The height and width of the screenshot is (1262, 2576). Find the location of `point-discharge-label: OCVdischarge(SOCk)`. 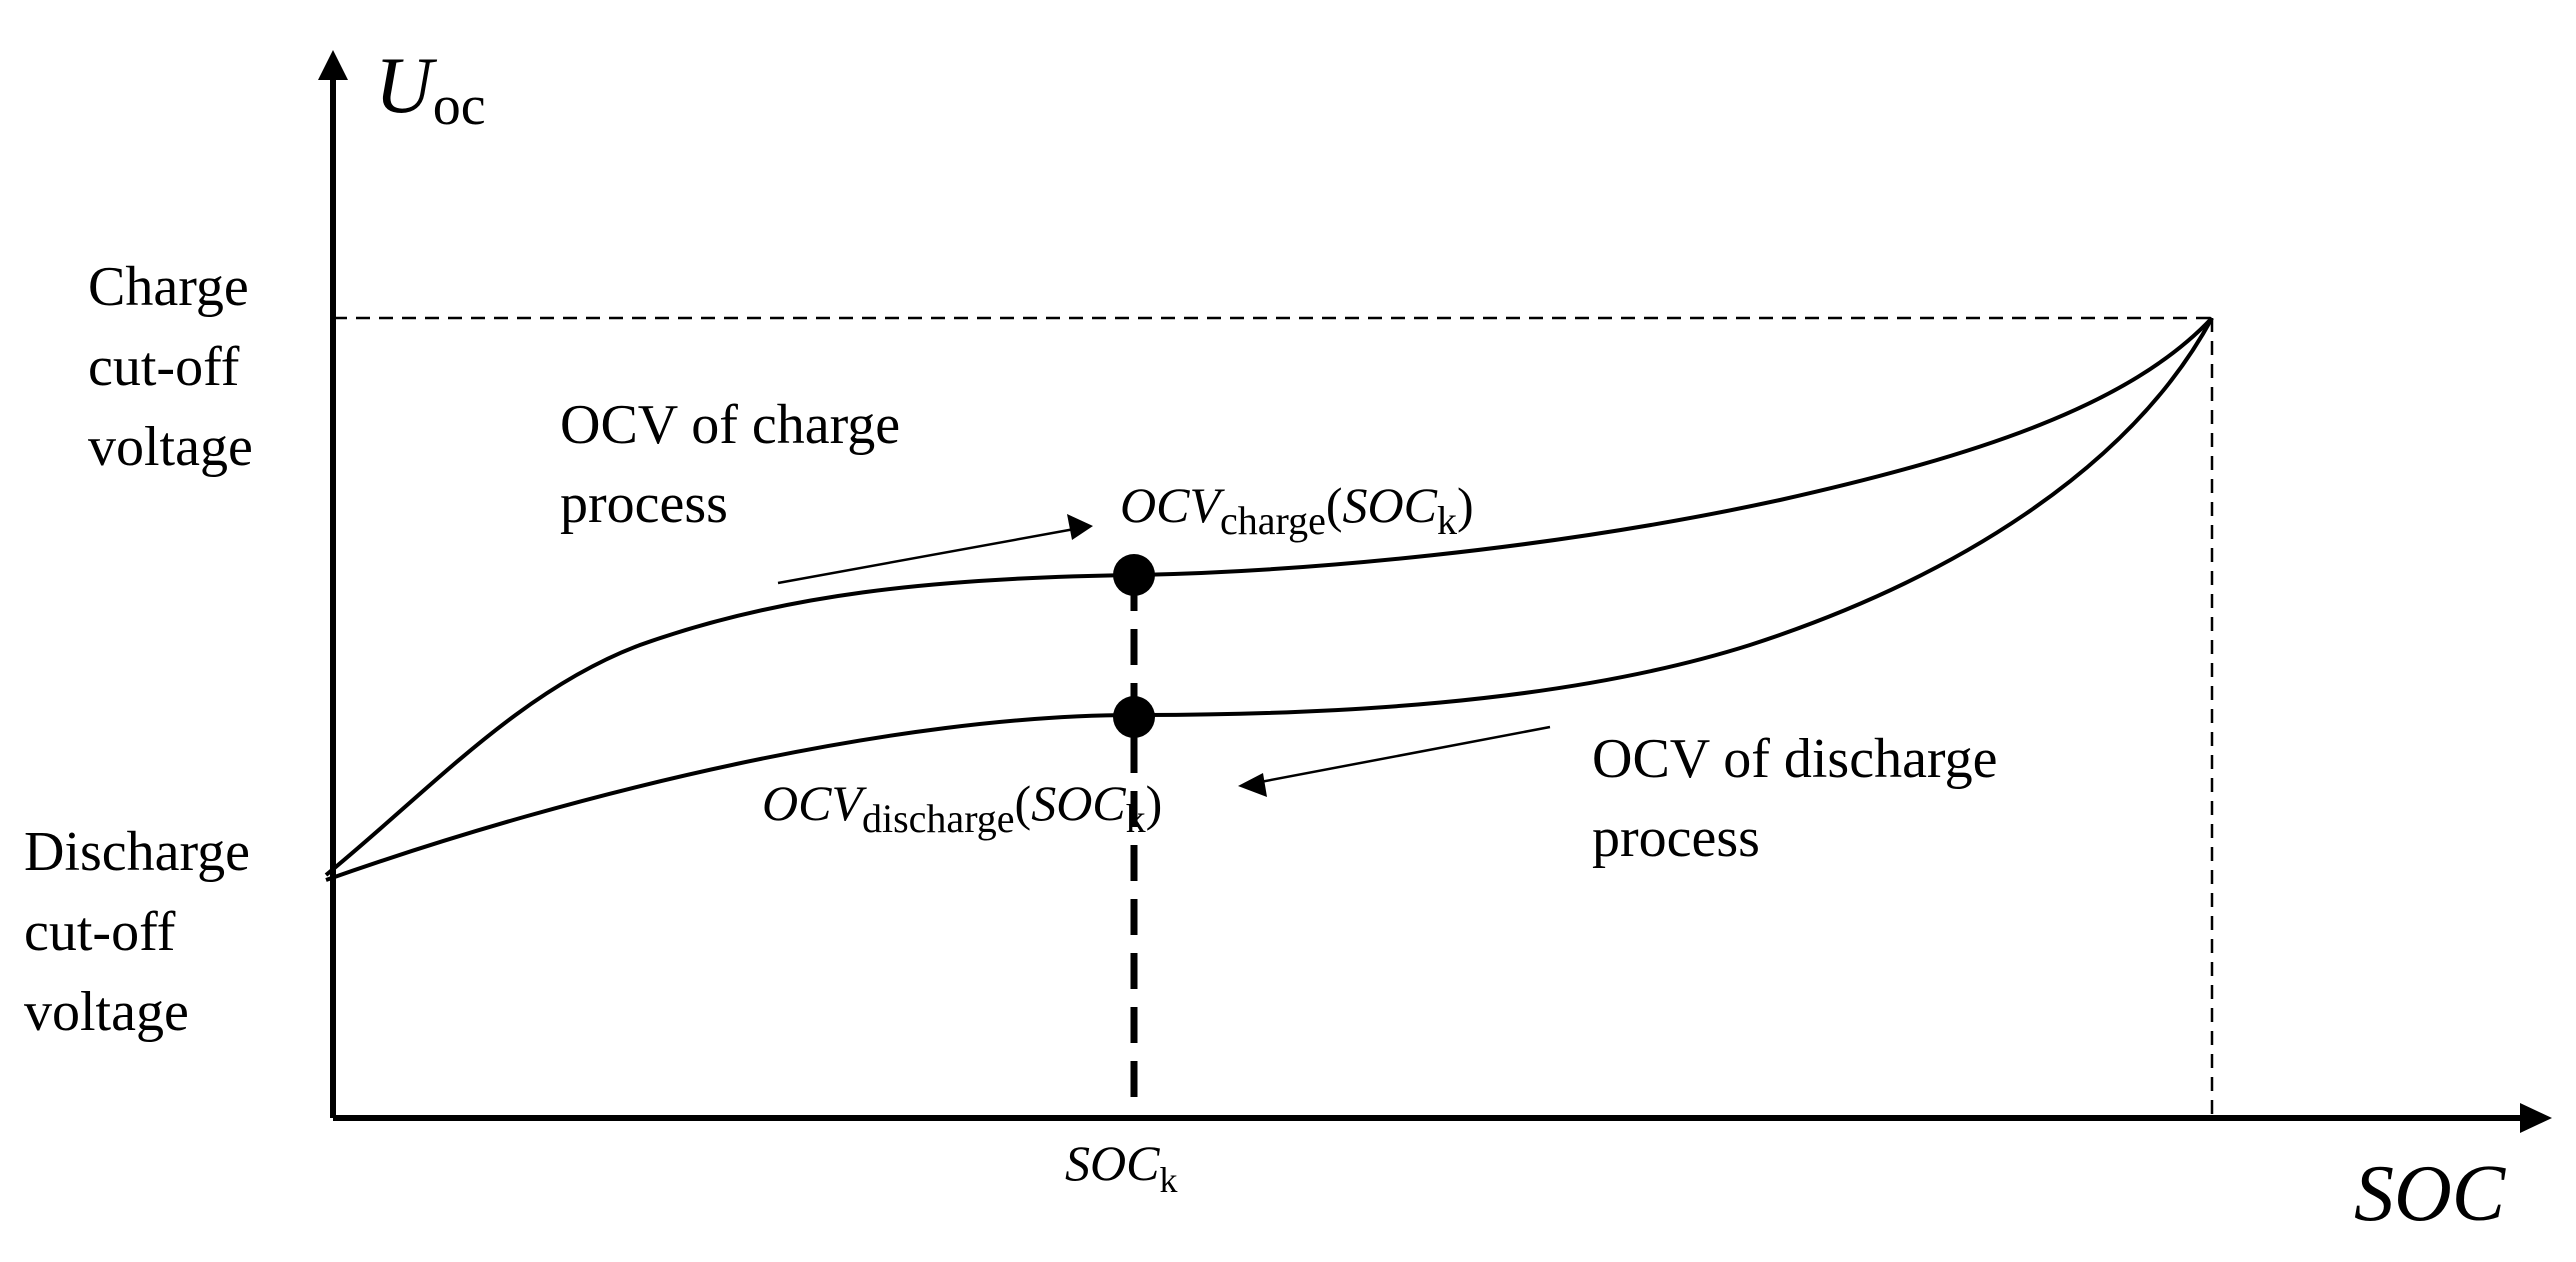

point-discharge-label: OCVdischarge(SOCk) is located at coordinates (962, 808).